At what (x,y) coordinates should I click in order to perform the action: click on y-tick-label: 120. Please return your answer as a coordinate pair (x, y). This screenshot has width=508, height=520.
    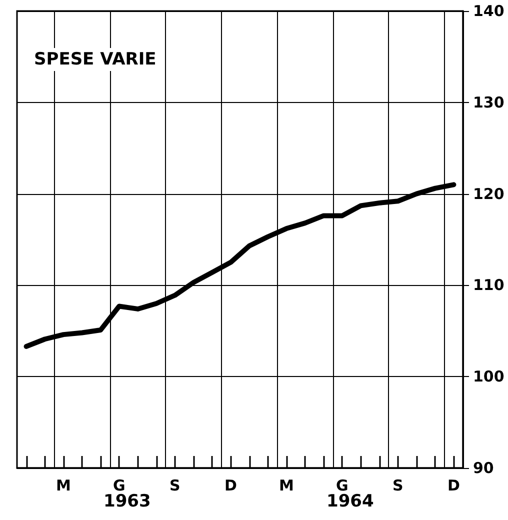
    Looking at the image, I should click on (488, 193).